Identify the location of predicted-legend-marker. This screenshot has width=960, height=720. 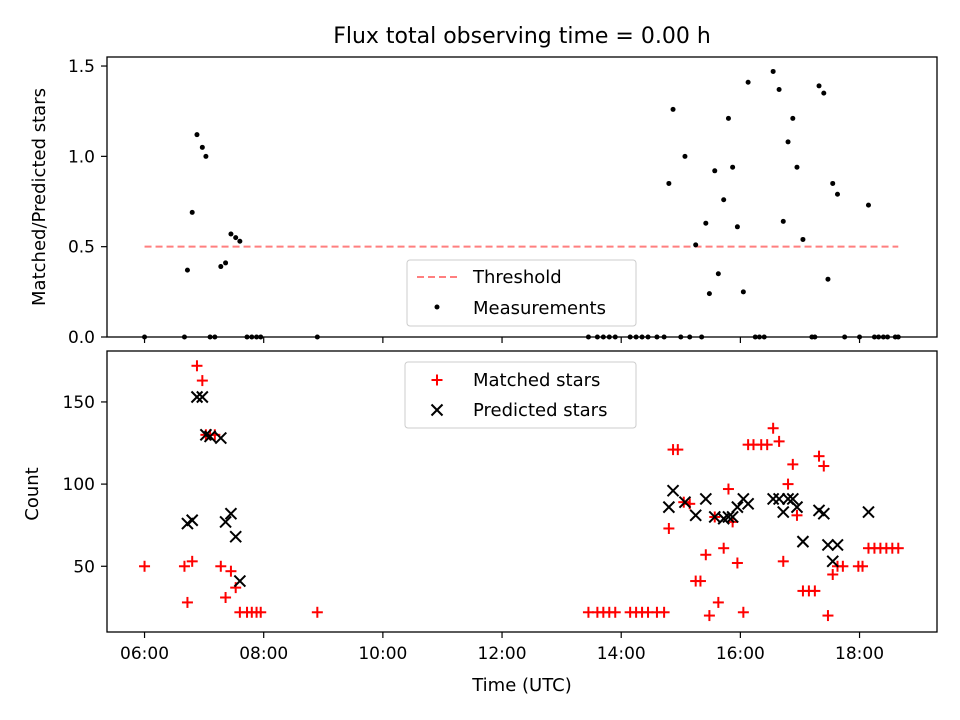
(437, 410).